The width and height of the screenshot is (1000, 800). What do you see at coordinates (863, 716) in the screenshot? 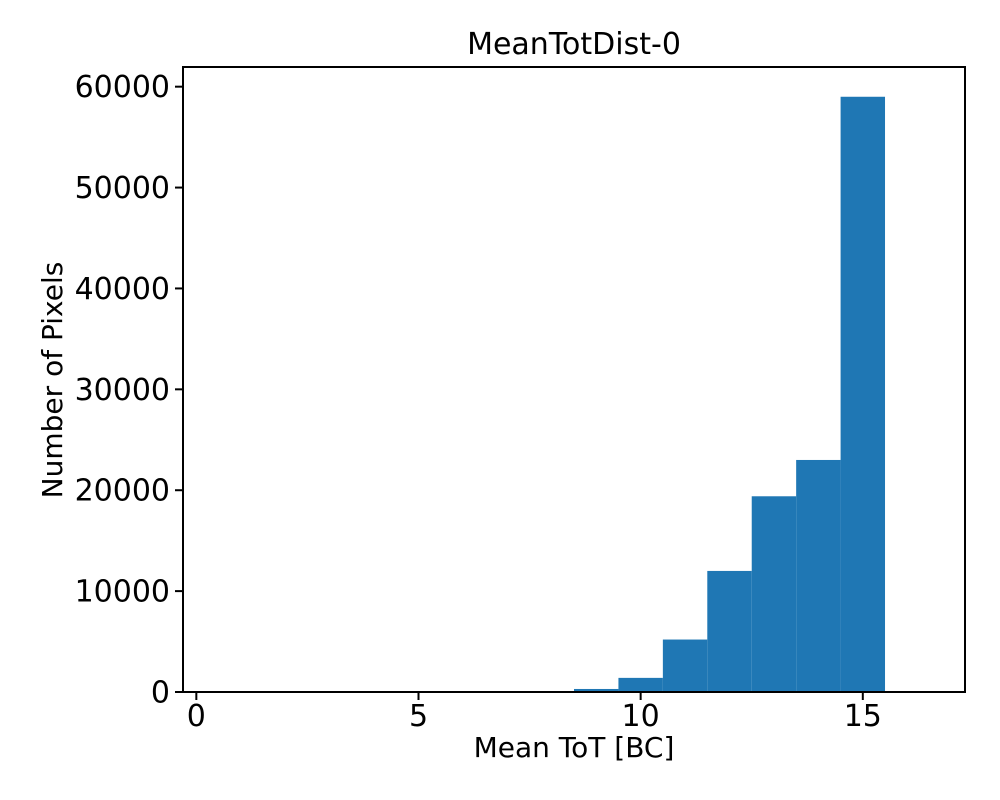
I see `x-tick-label: 15` at bounding box center [863, 716].